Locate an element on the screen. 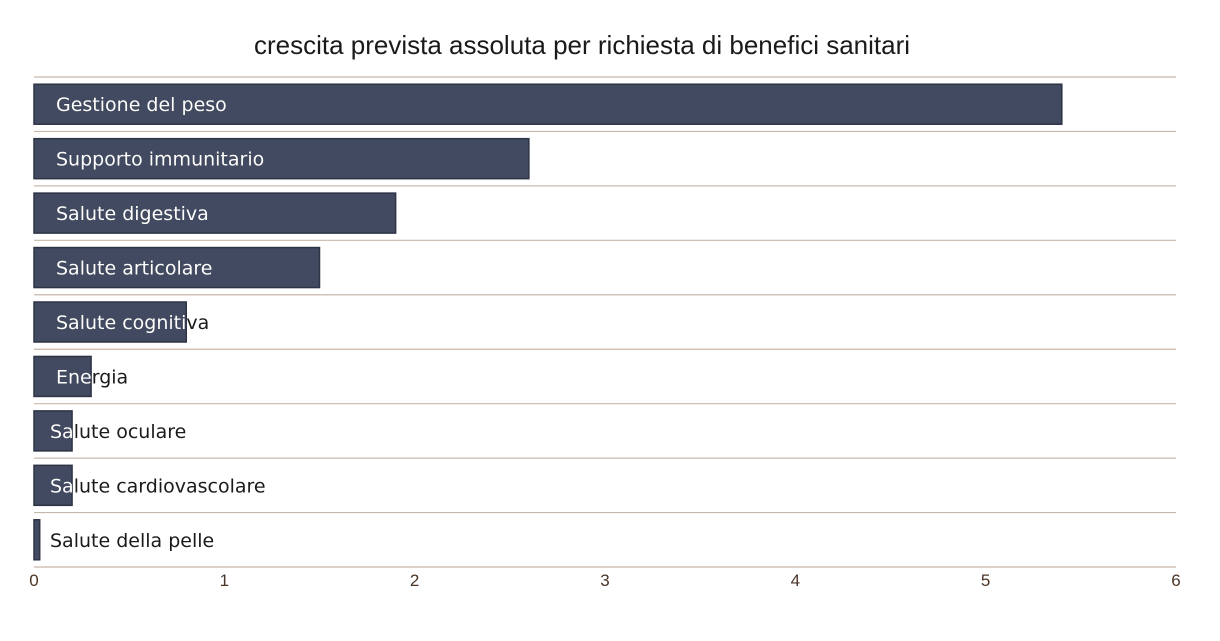 The height and width of the screenshot is (641, 1220). x-tick-label: 3 is located at coordinates (604, 580).